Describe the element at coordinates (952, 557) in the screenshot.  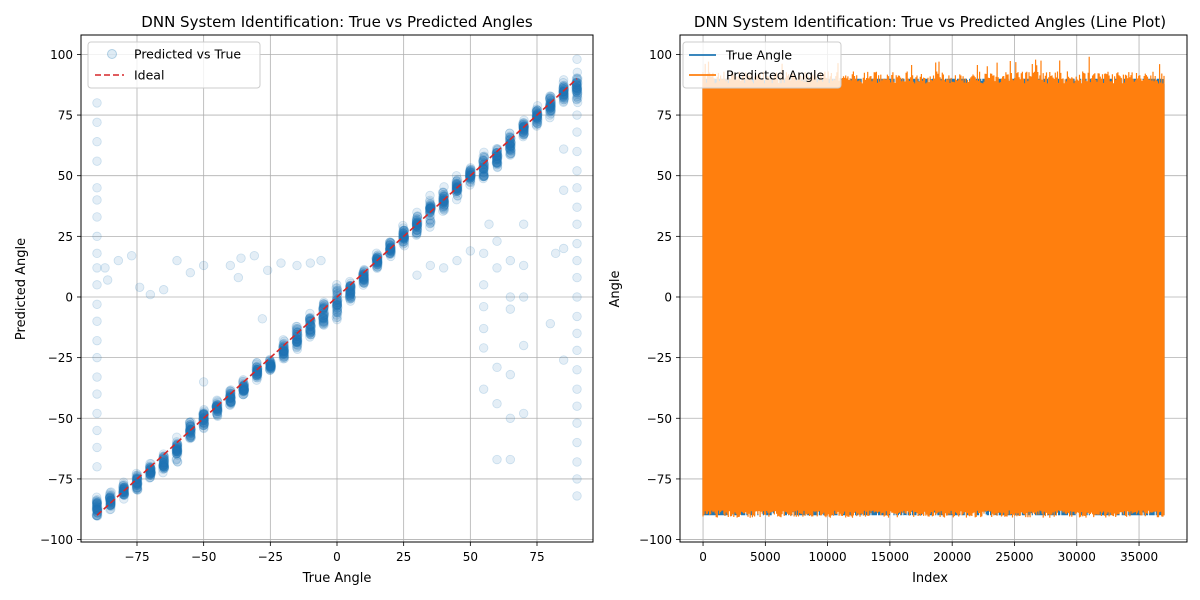
I see `x-tick-label: 20000` at that location.